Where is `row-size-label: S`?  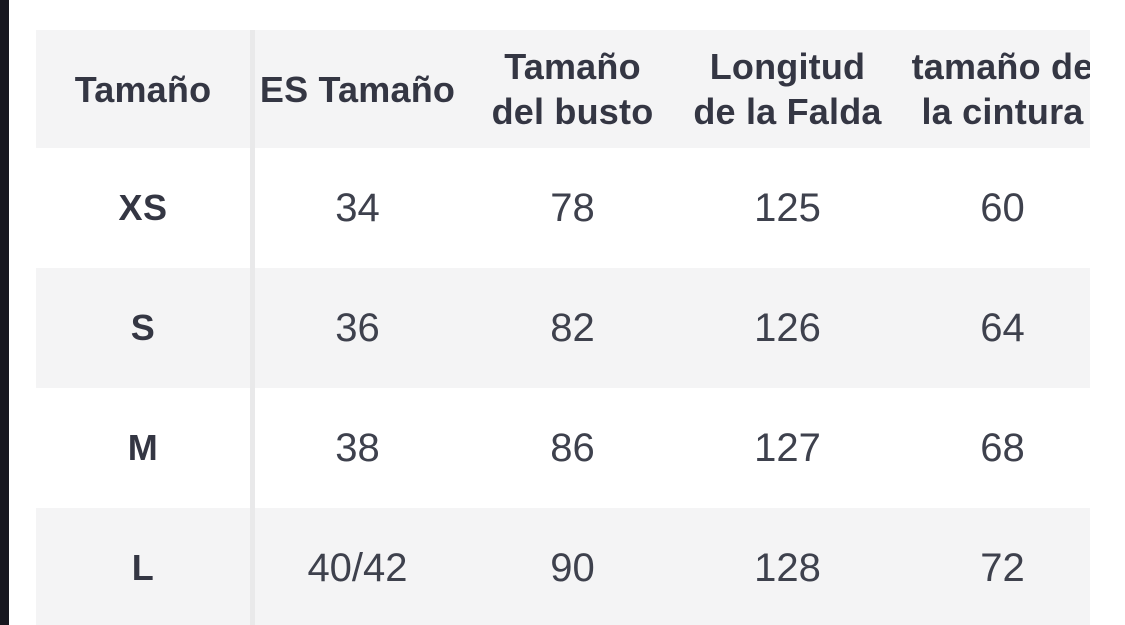 row-size-label: S is located at coordinates (143, 327).